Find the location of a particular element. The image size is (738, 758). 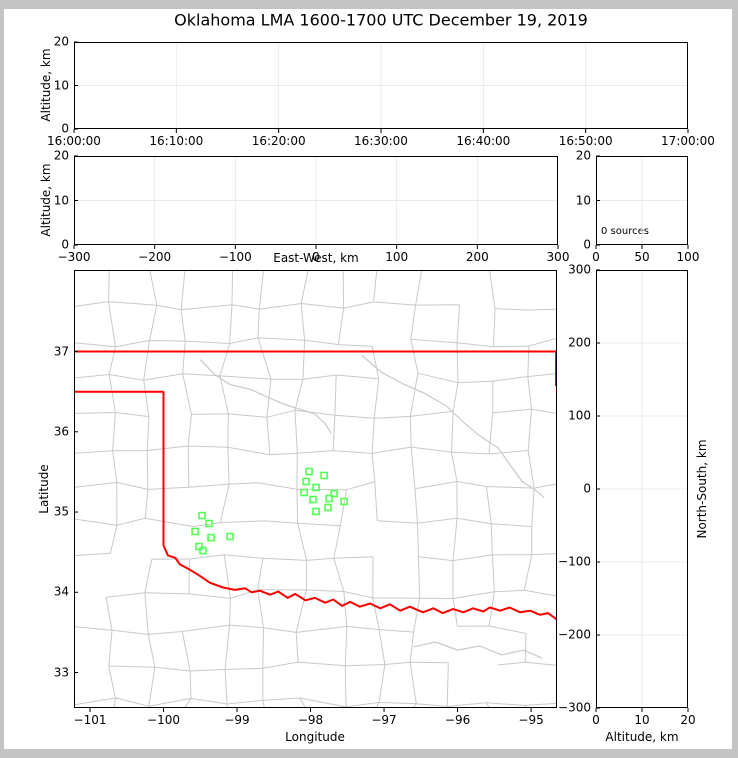

tick-label: −98 is located at coordinates (310, 720).